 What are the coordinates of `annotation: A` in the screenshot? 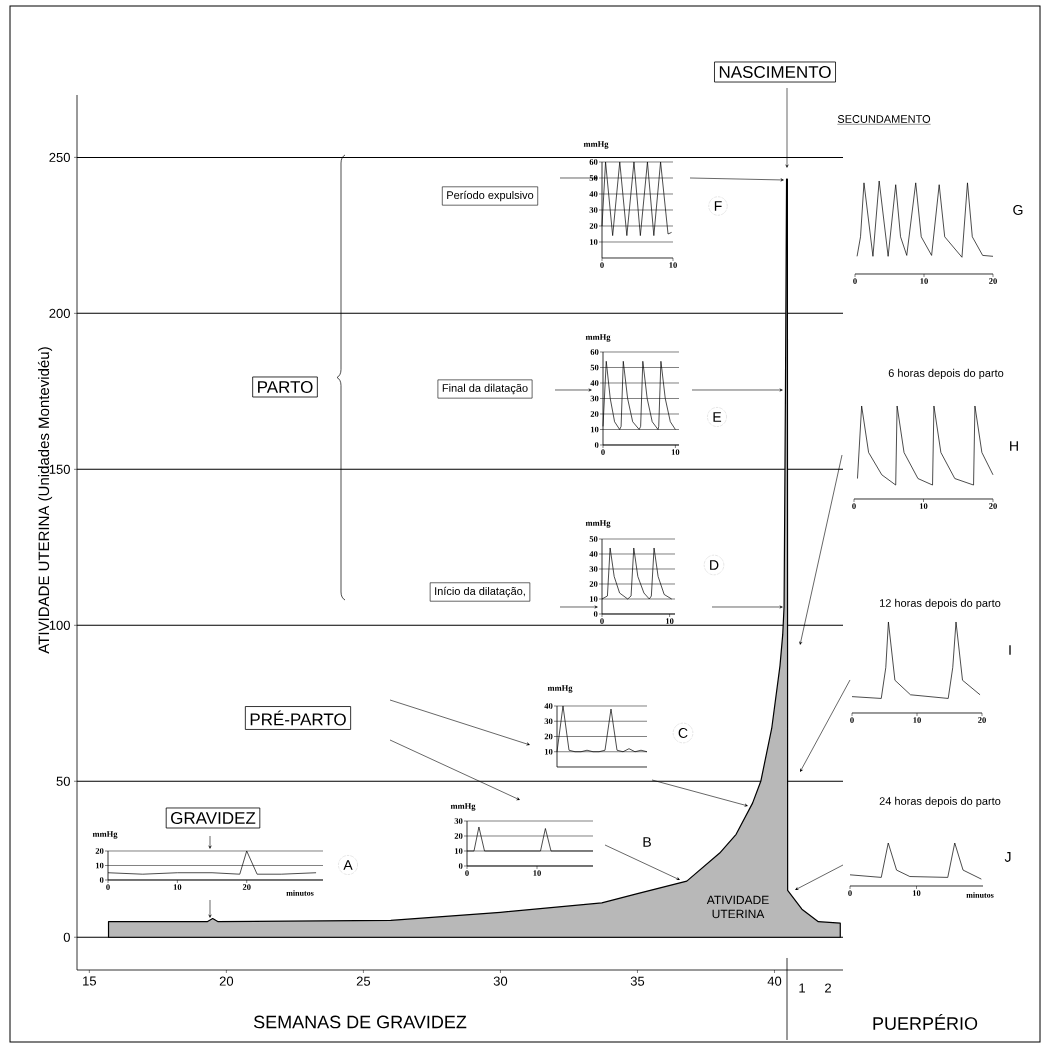 It's located at (348, 865).